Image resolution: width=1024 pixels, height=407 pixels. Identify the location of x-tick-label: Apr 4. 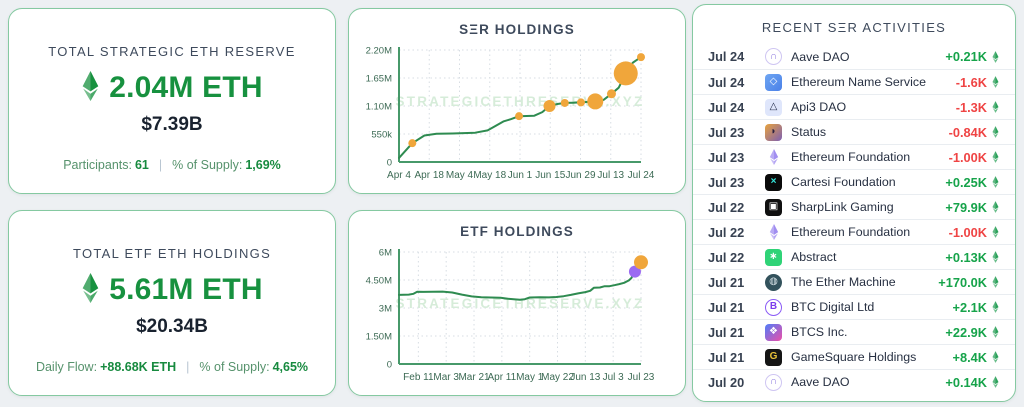
(399, 175).